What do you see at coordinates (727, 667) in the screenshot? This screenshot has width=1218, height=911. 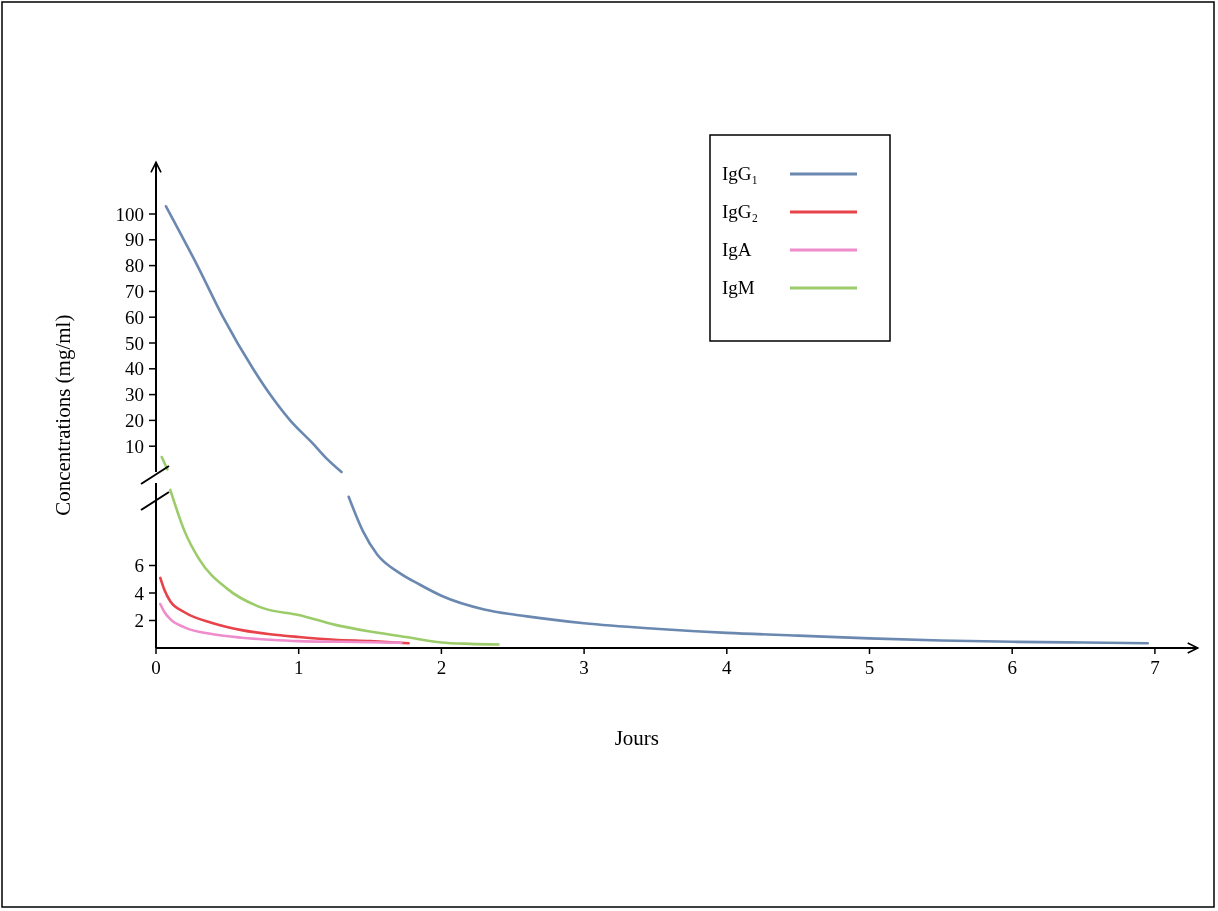 I see `x-tick-label: 4` at bounding box center [727, 667].